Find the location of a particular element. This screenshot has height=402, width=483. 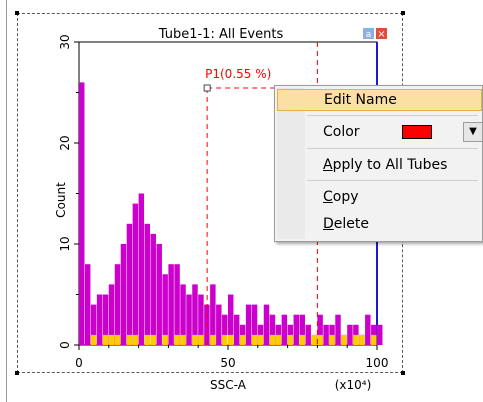

y-axis-label: Count is located at coordinates (61, 200).